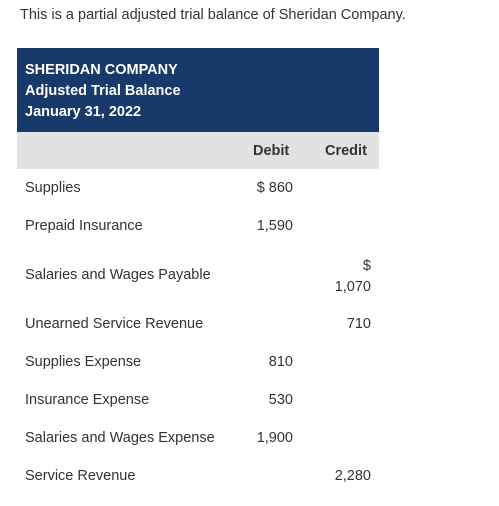  Describe the element at coordinates (101, 70) in the screenshot. I see `company-name: SHERIDAN COMPANY` at that location.